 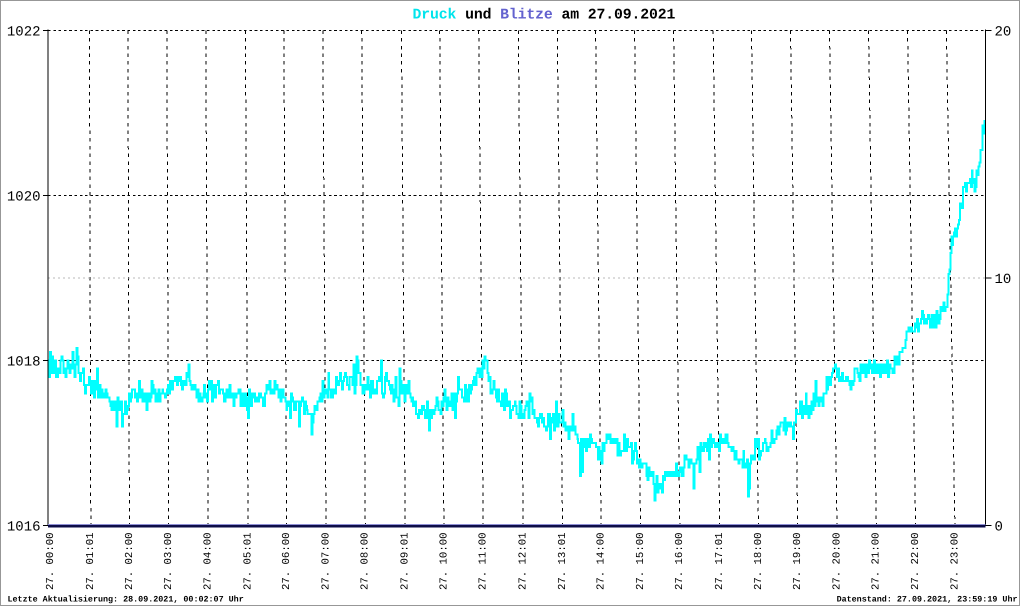 What do you see at coordinates (24, 197) in the screenshot?
I see `svg-text: 1020` at bounding box center [24, 197].